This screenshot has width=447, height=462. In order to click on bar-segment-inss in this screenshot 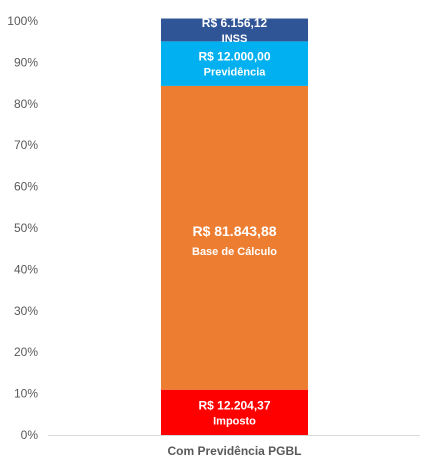, I will do `click(234, 30)`.